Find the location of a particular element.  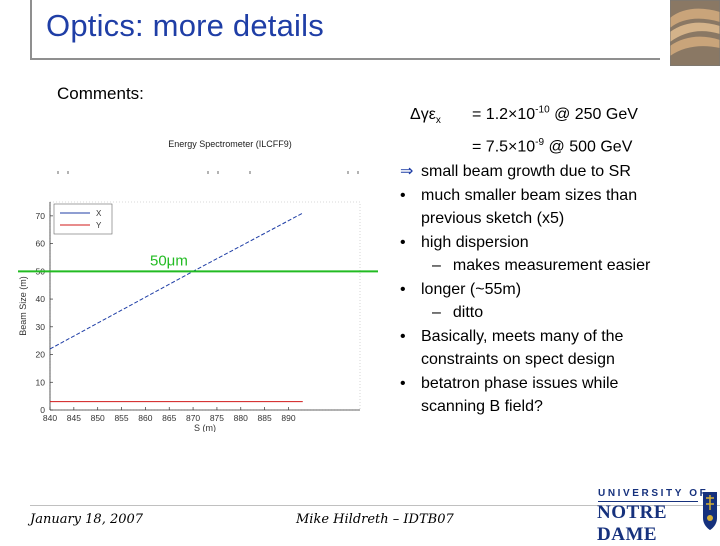

legend-box is located at coordinates (83, 219).